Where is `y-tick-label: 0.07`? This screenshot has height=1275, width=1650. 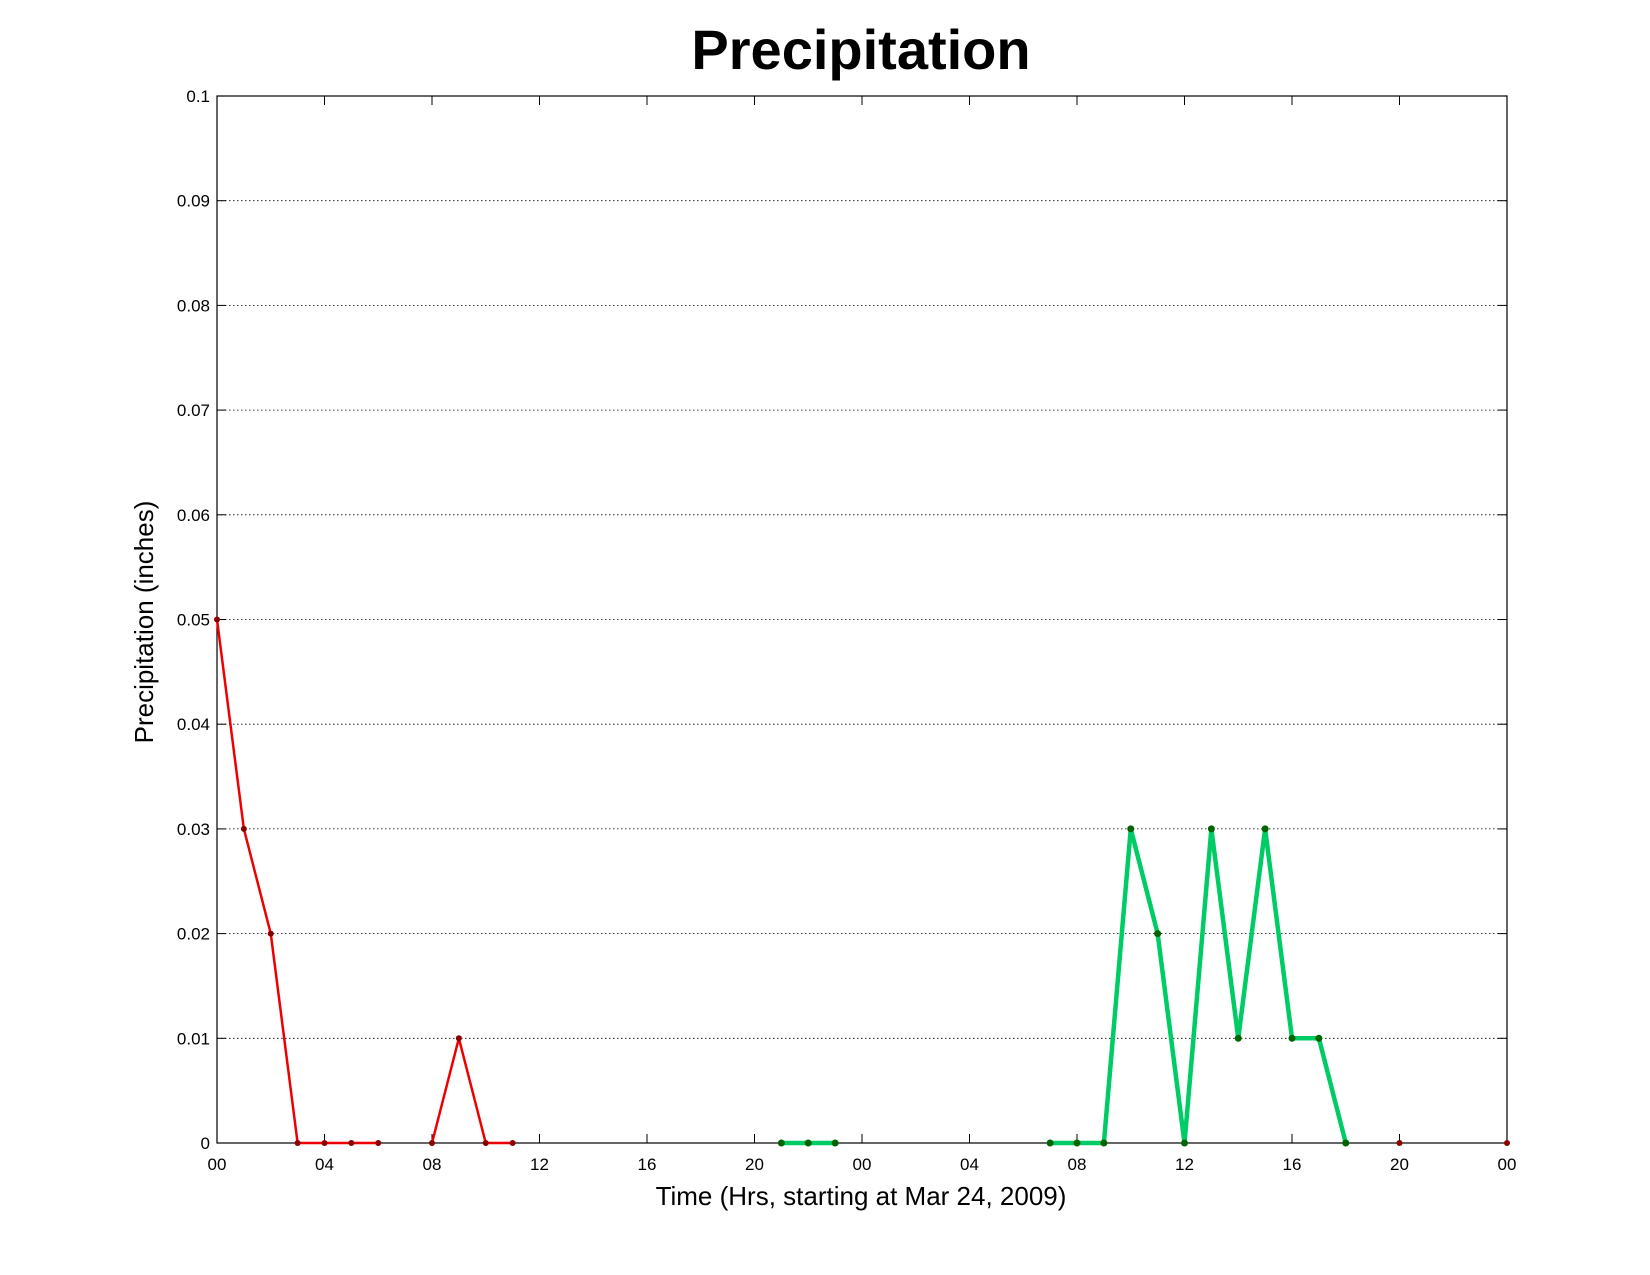
y-tick-label: 0.07 is located at coordinates (193, 410).